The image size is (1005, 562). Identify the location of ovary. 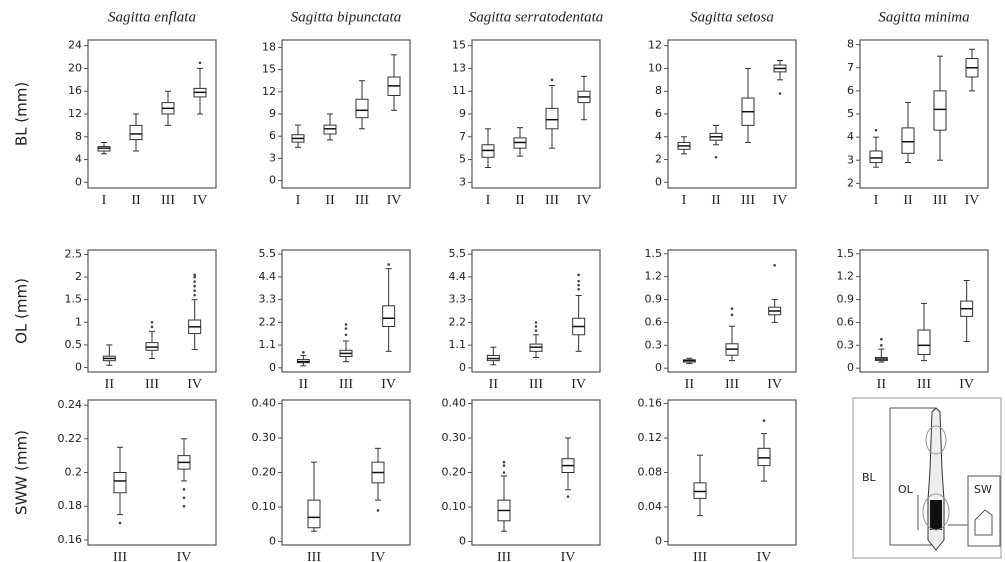
(936, 515).